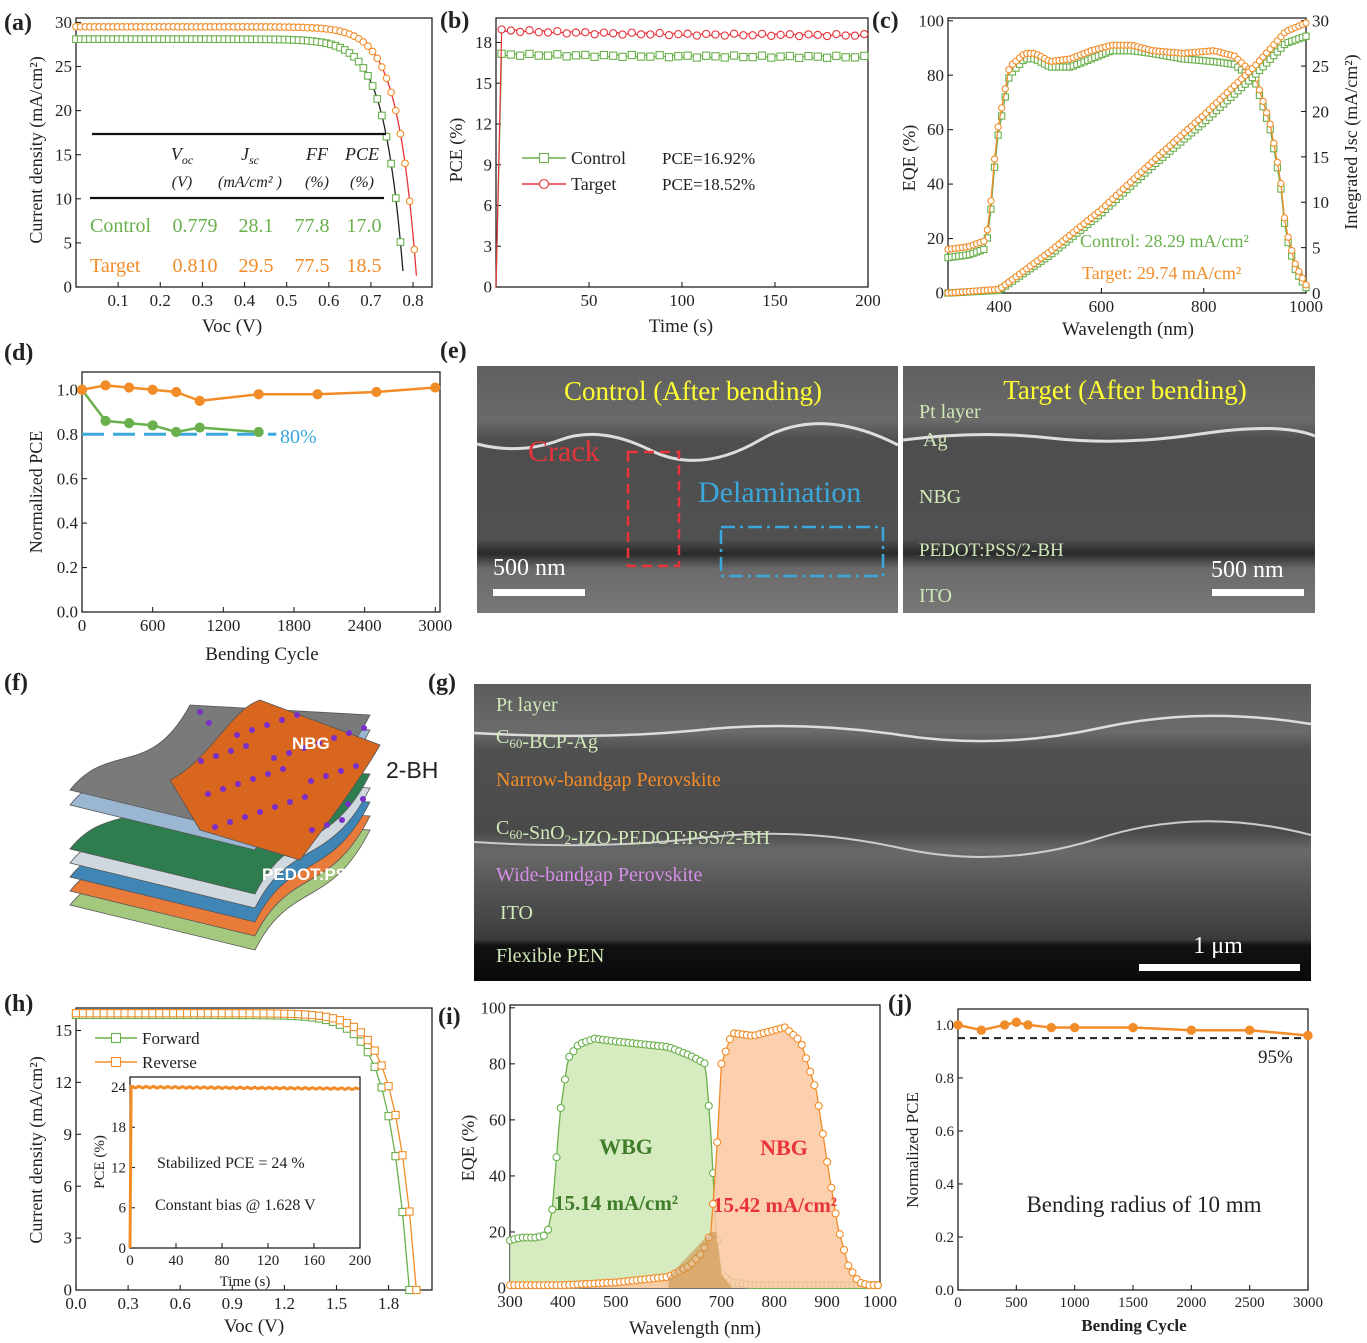 The height and width of the screenshot is (1343, 1367). I want to click on panel-label-f: (f), so click(16, 683).